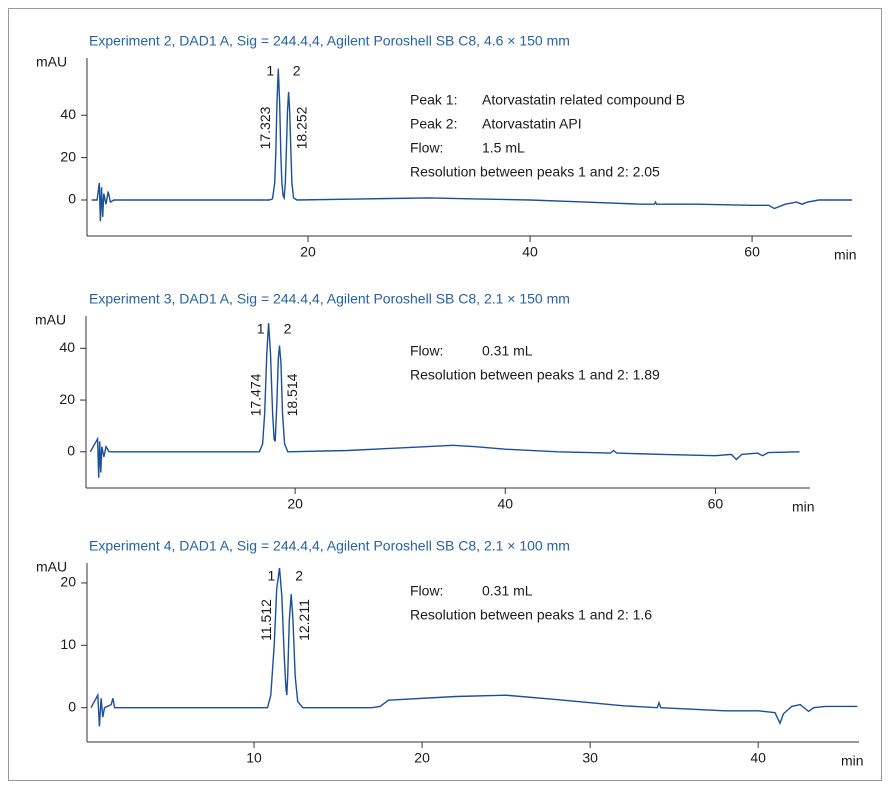  I want to click on retention-time: 11.512, so click(266, 620).